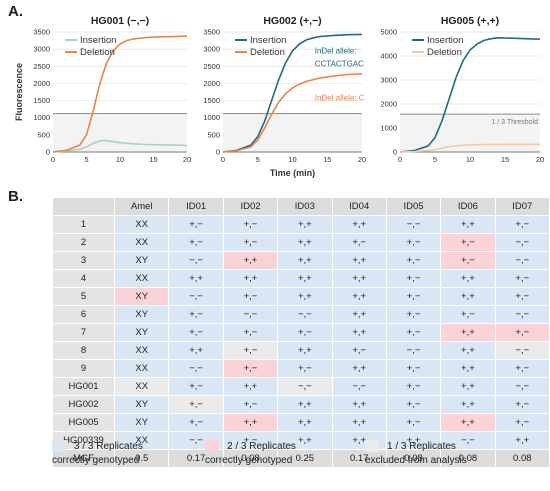 The height and width of the screenshot is (491, 550). What do you see at coordinates (505, 159) in the screenshot?
I see `chart3-x-tick: 15` at bounding box center [505, 159].